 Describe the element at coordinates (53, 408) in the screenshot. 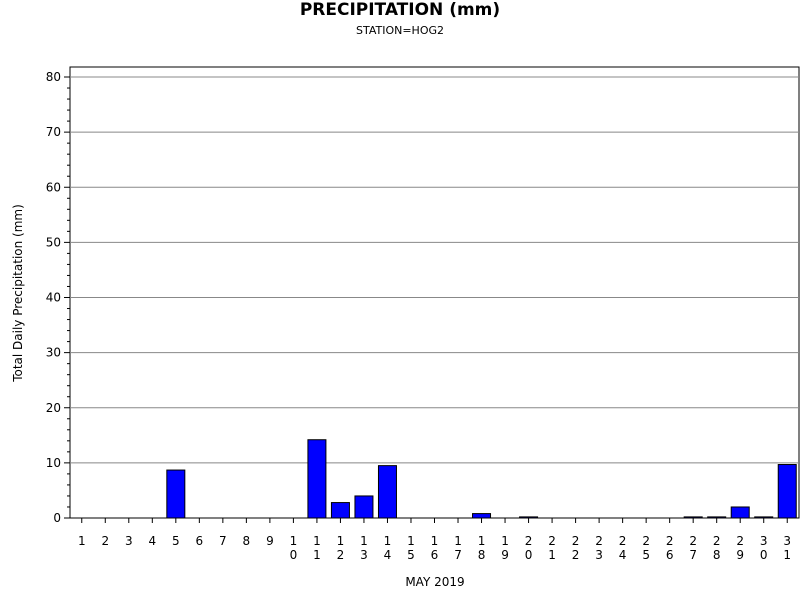

I see `y-tick-label: 20` at that location.